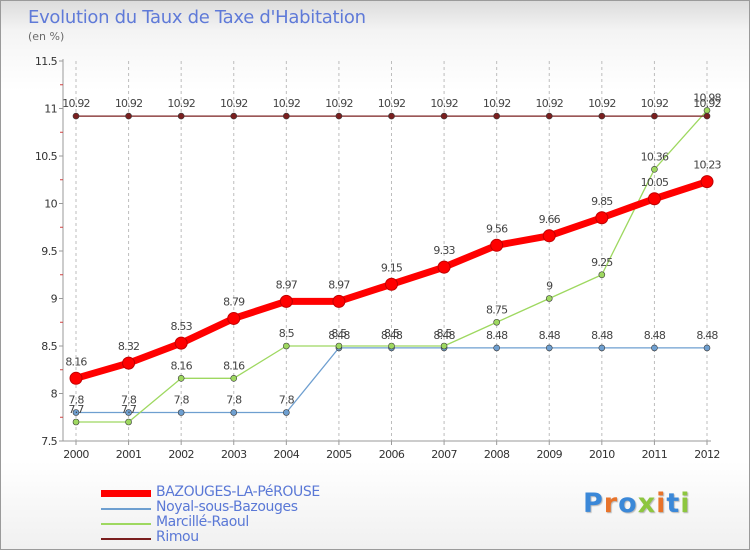 This screenshot has width=750, height=551. Describe the element at coordinates (182, 326) in the screenshot. I see `data-label-0: 8.53` at that location.